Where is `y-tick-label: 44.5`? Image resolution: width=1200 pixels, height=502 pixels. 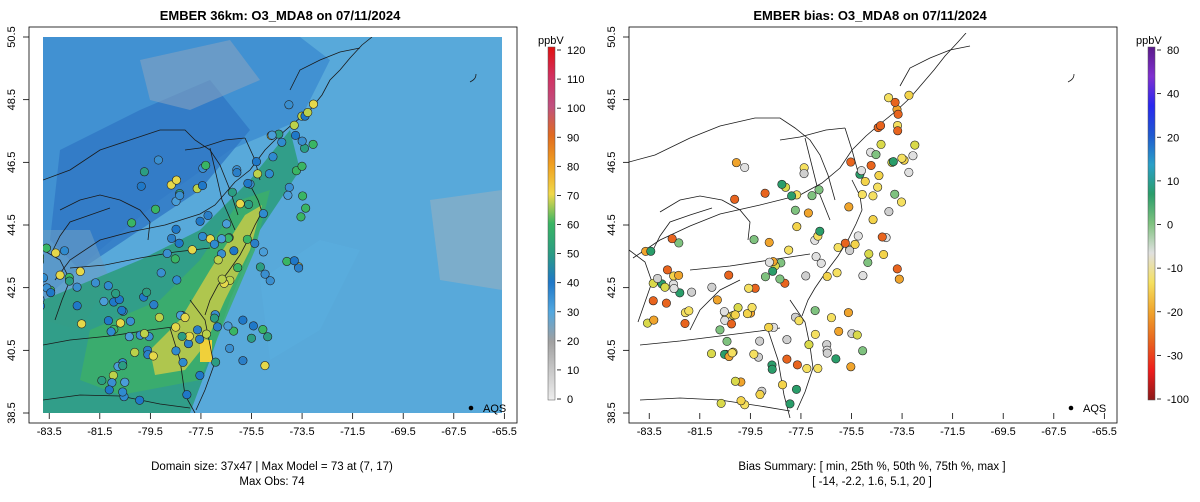 y-tick-label: 44.5 is located at coordinates (12, 224).